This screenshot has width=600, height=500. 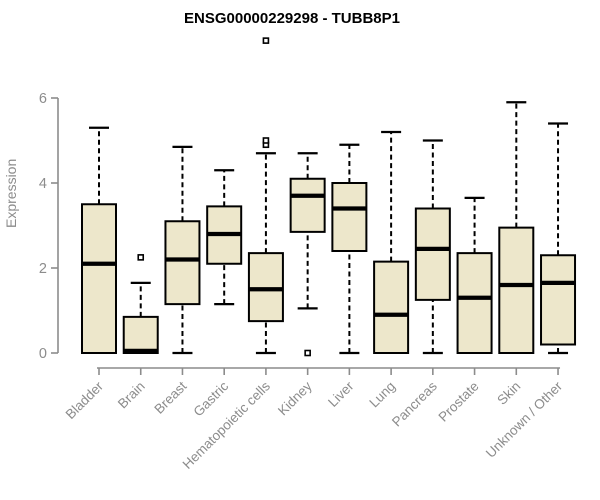 What do you see at coordinates (170, 397) in the screenshot?
I see `x-tick-label: Breast` at bounding box center [170, 397].